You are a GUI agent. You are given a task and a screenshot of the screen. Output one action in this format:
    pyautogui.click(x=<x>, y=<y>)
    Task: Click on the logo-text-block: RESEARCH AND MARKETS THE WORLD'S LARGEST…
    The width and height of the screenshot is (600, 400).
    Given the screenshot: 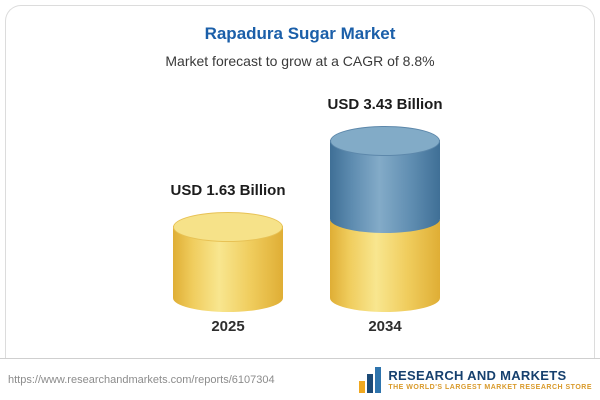 What is the action you would take?
    pyautogui.click(x=490, y=380)
    